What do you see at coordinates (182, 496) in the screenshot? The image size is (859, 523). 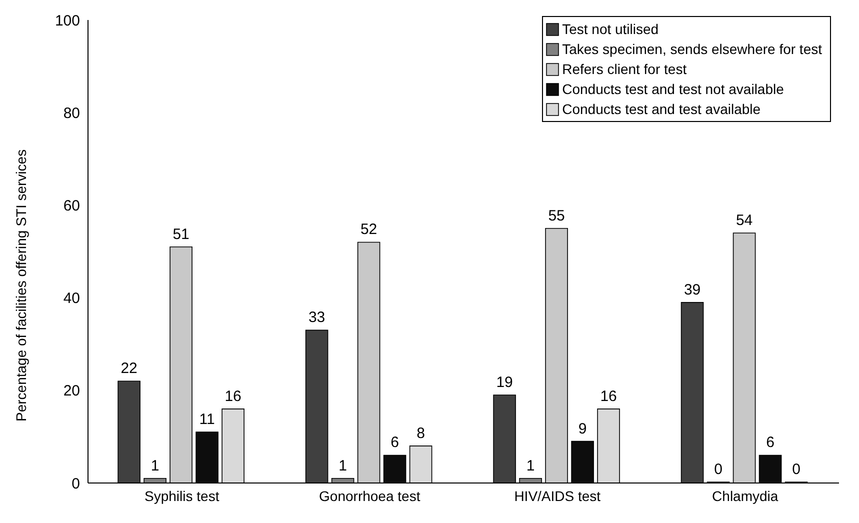 I see `x-tick-label: Syphilis test` at bounding box center [182, 496].